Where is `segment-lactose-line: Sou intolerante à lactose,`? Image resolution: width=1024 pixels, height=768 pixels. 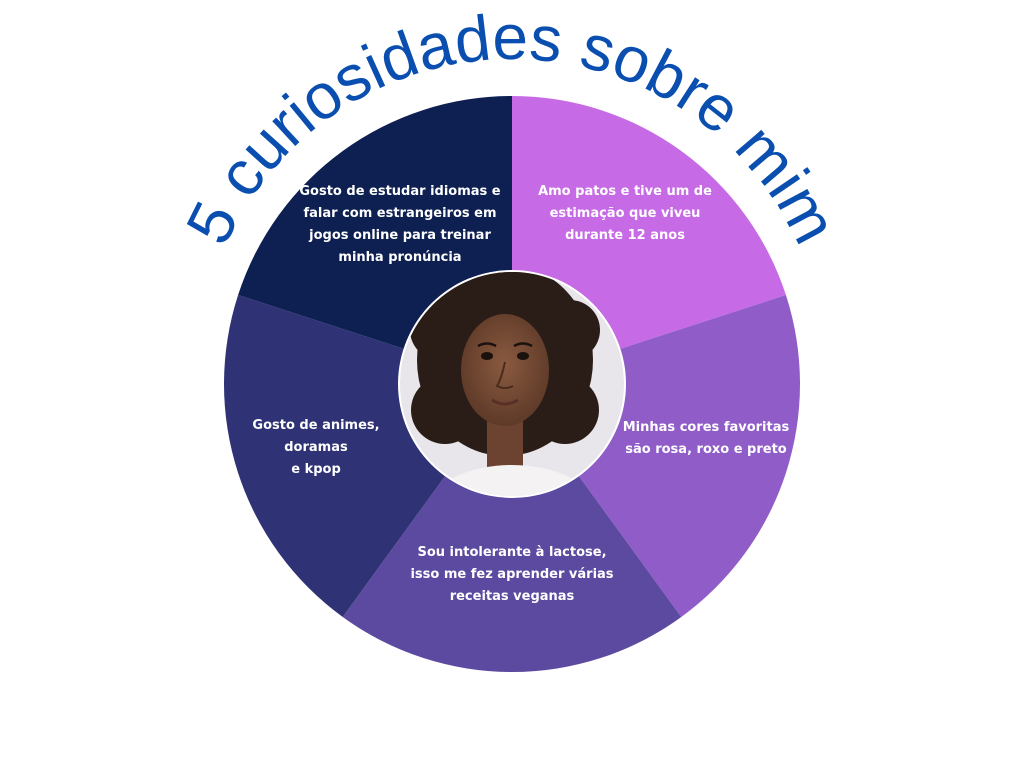 segment-lactose-line: Sou intolerante à lactose, is located at coordinates (511, 552).